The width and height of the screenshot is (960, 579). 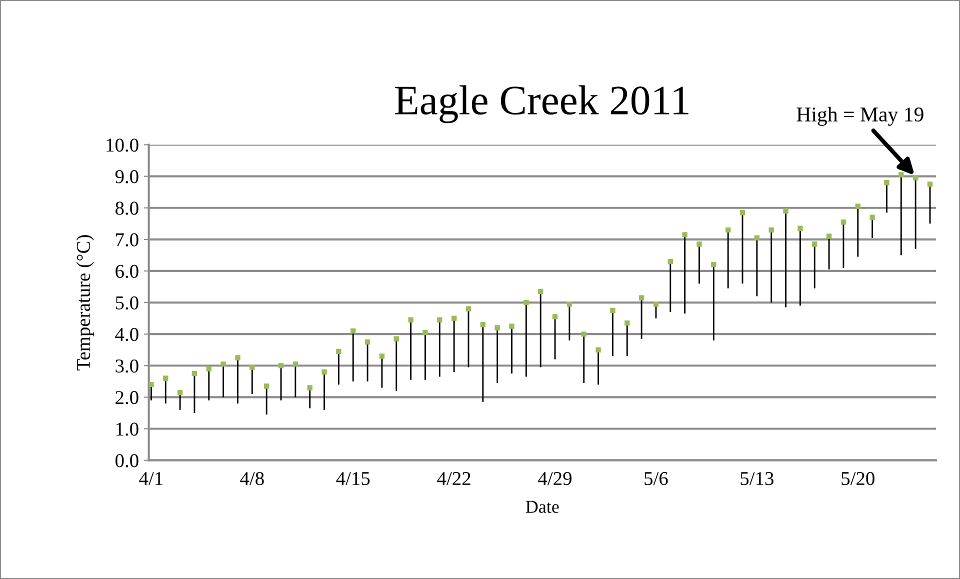 What do you see at coordinates (858, 479) in the screenshot?
I see `x-tick-label: 5/20` at bounding box center [858, 479].